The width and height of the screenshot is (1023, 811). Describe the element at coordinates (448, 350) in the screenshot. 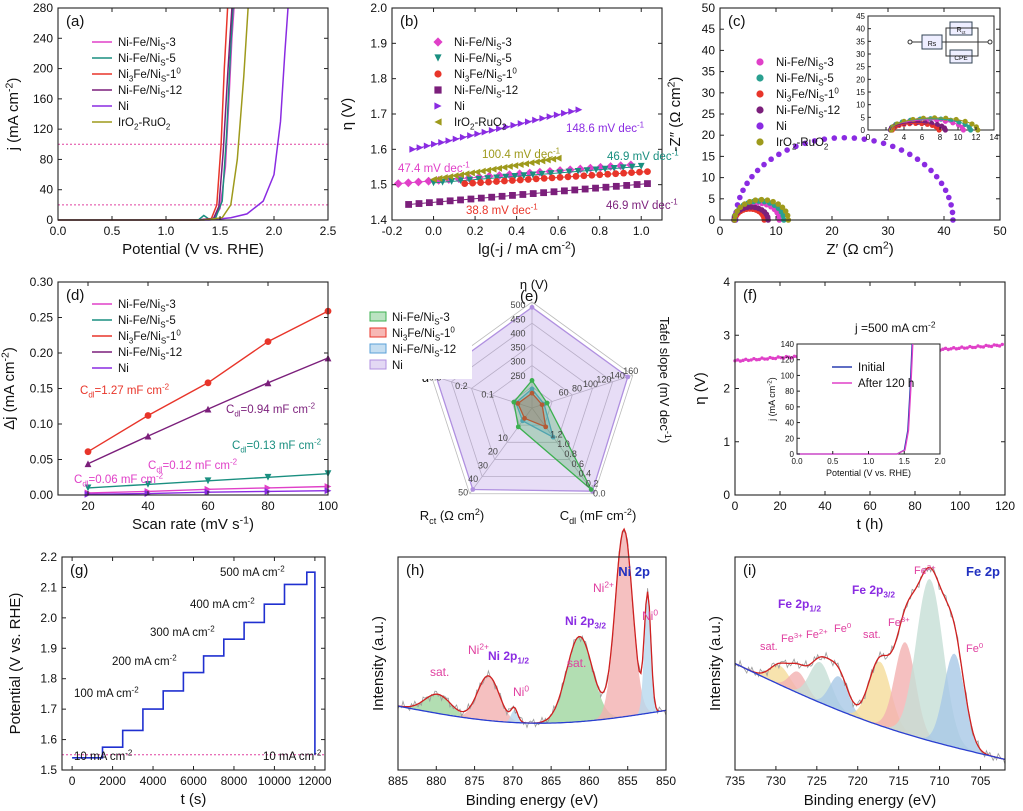

I see `label-part: -12` at that location.